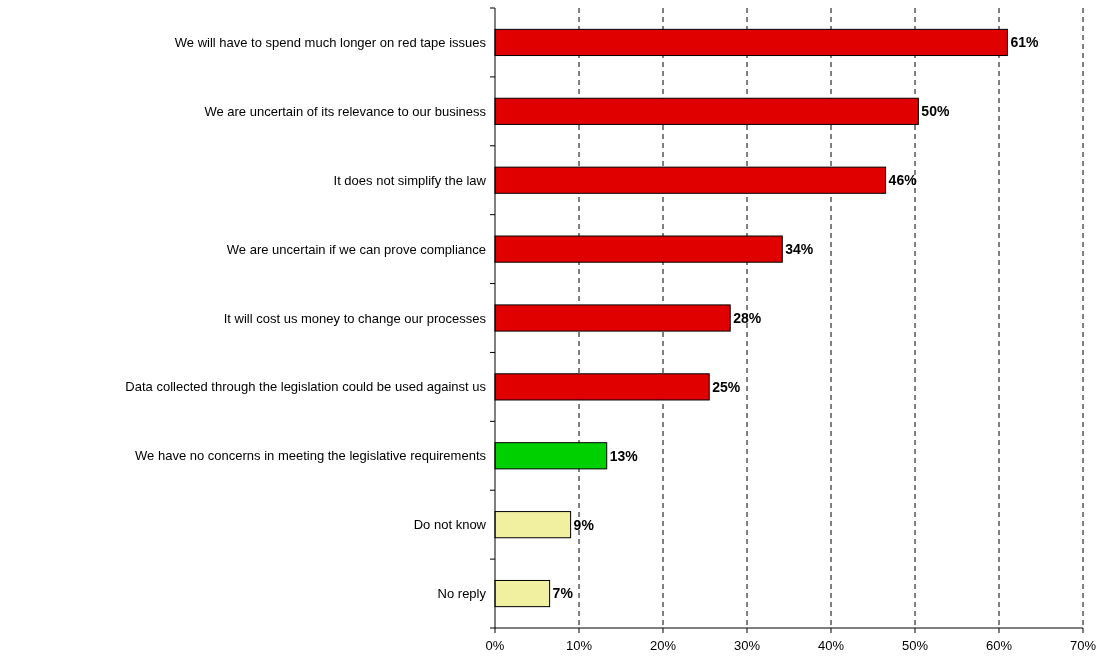 This screenshot has height=664, width=1107. What do you see at coordinates (1024, 42) in the screenshot?
I see `data-label: 61%` at bounding box center [1024, 42].